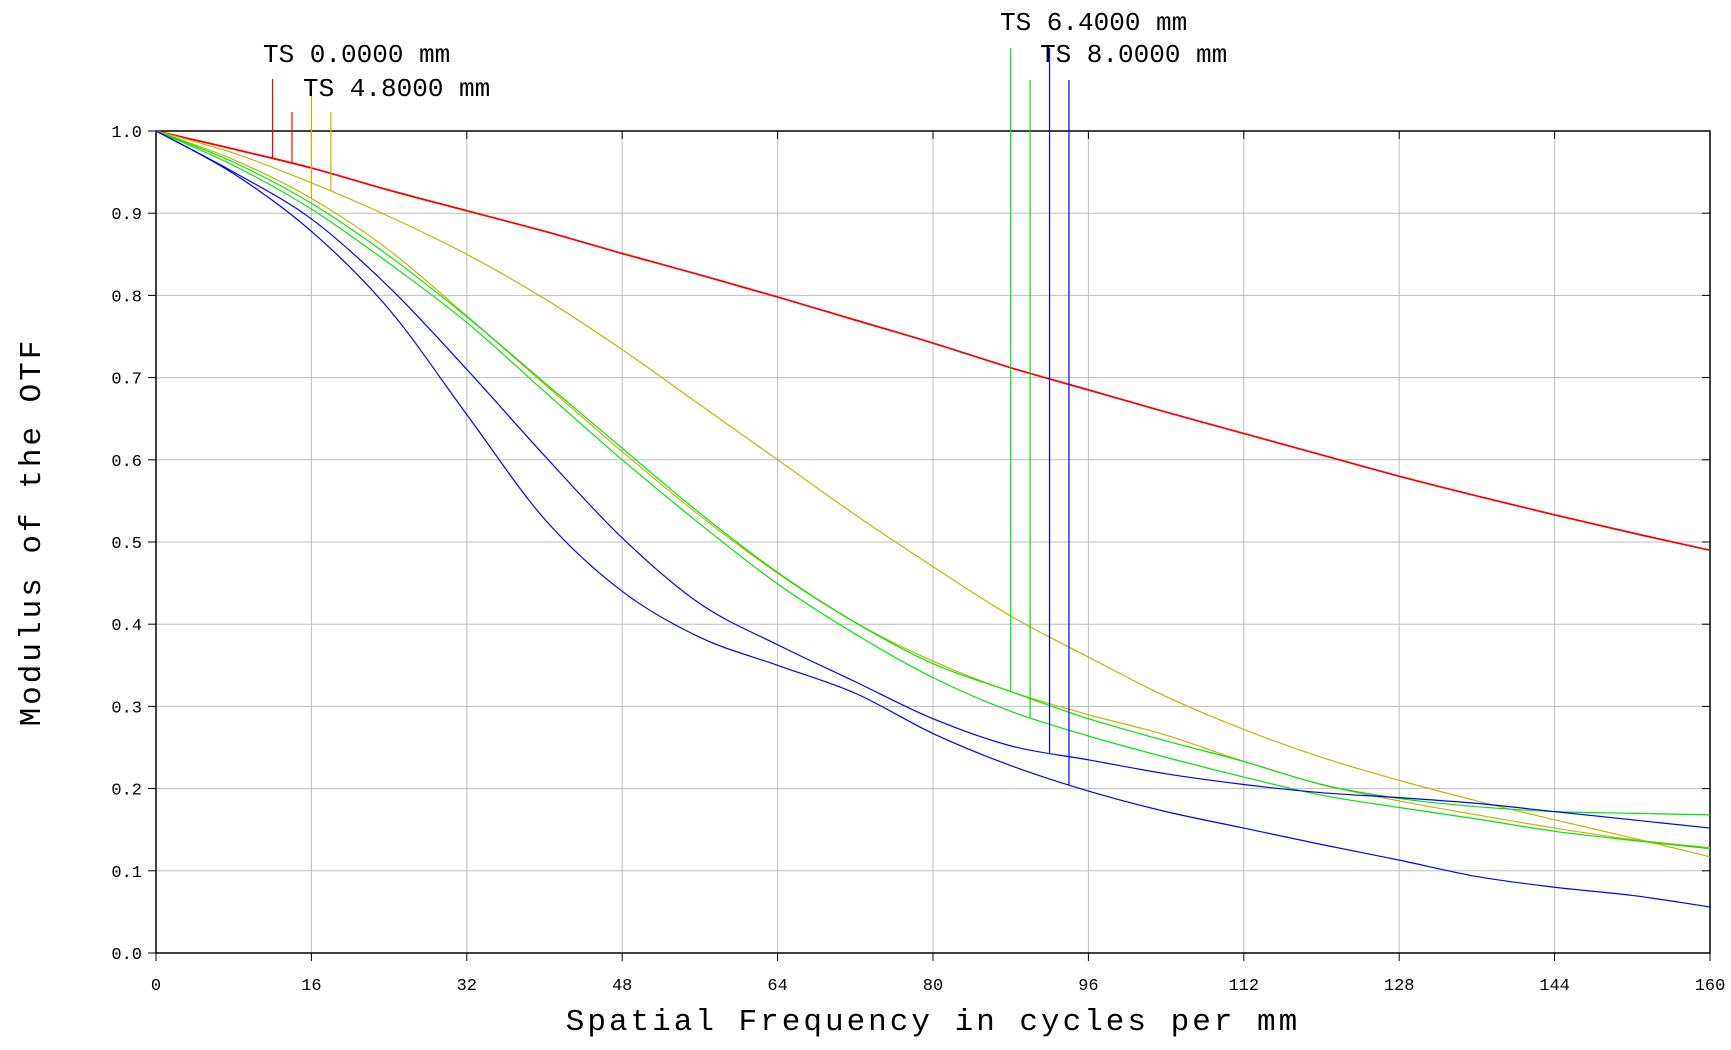 The width and height of the screenshot is (1731, 1050). What do you see at coordinates (1093, 23) in the screenshot?
I see `field-label: TS 6.4000 mm` at bounding box center [1093, 23].